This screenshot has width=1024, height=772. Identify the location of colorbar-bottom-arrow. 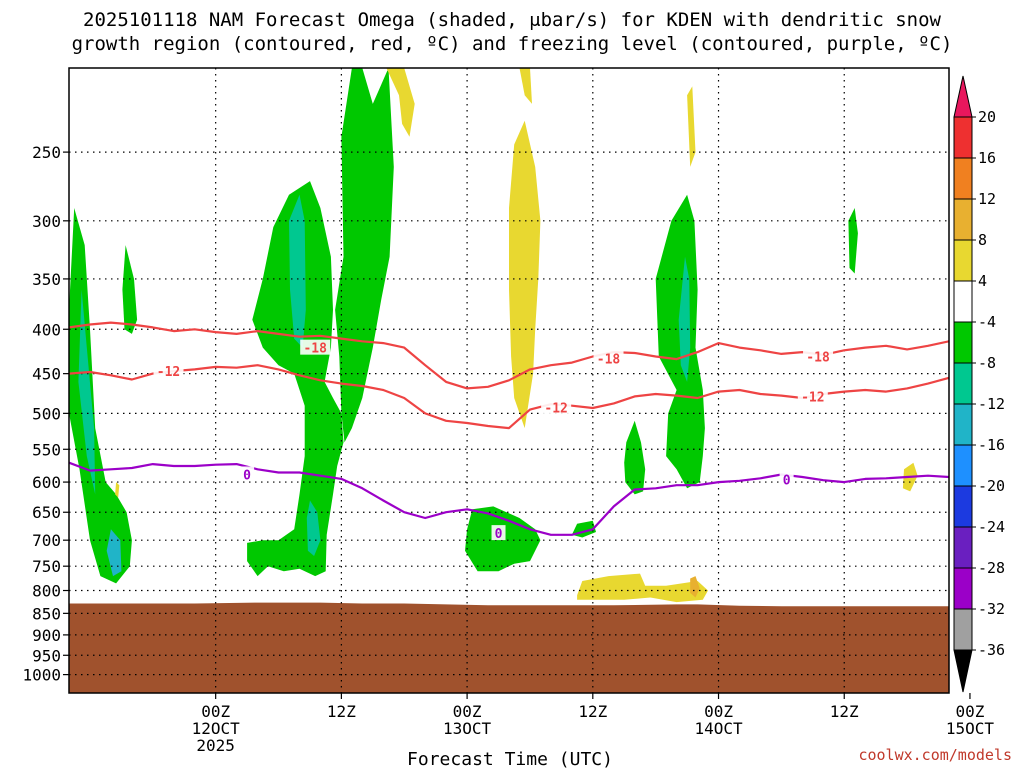
(963, 671).